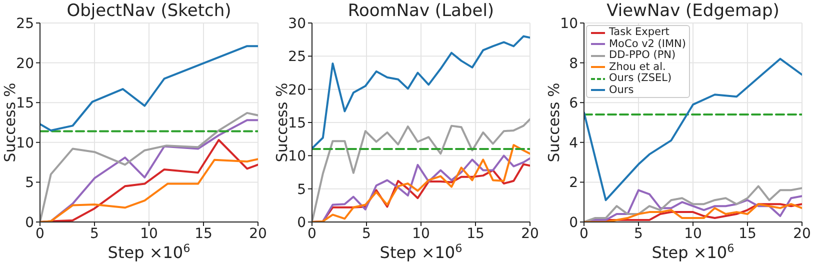  Describe the element at coordinates (642, 55) in the screenshot. I see `legend-label: DD-PPO (PN)` at that location.